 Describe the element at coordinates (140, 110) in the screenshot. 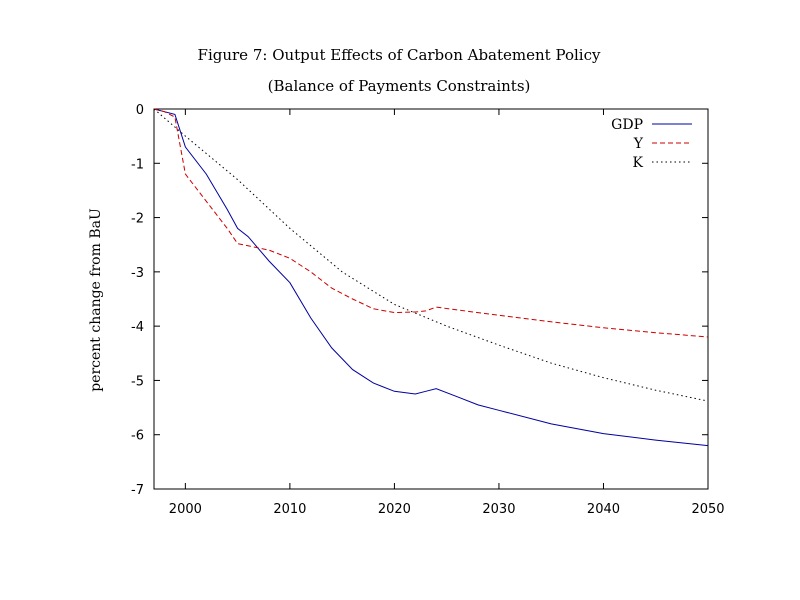

I see `y-tick-label: 0` at that location.